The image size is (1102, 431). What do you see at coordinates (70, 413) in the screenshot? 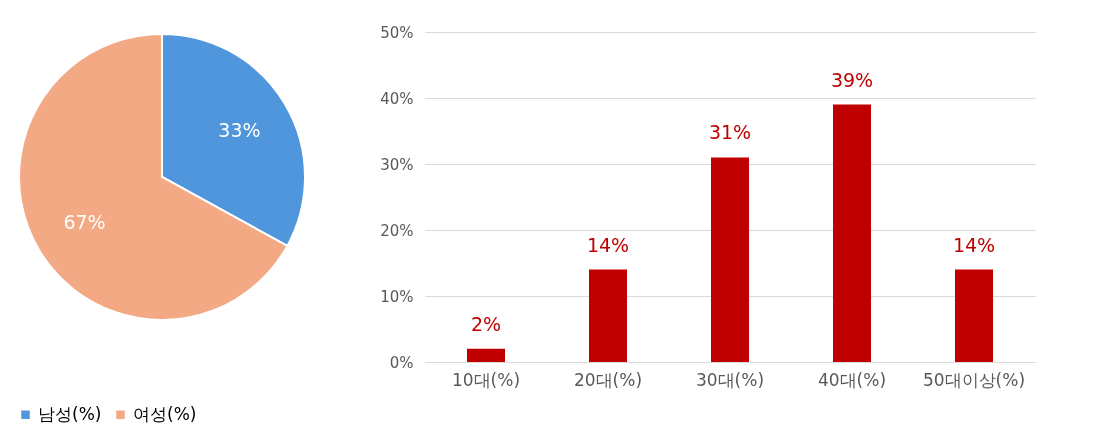
I see `legend-label: 남성(%)` at bounding box center [70, 413].